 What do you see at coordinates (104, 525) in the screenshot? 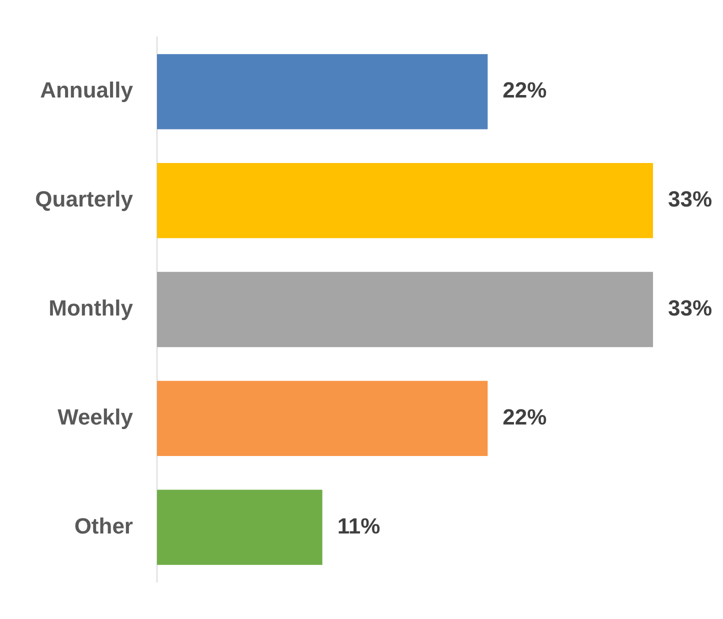
I see `y-tick-label: Other` at bounding box center [104, 525].